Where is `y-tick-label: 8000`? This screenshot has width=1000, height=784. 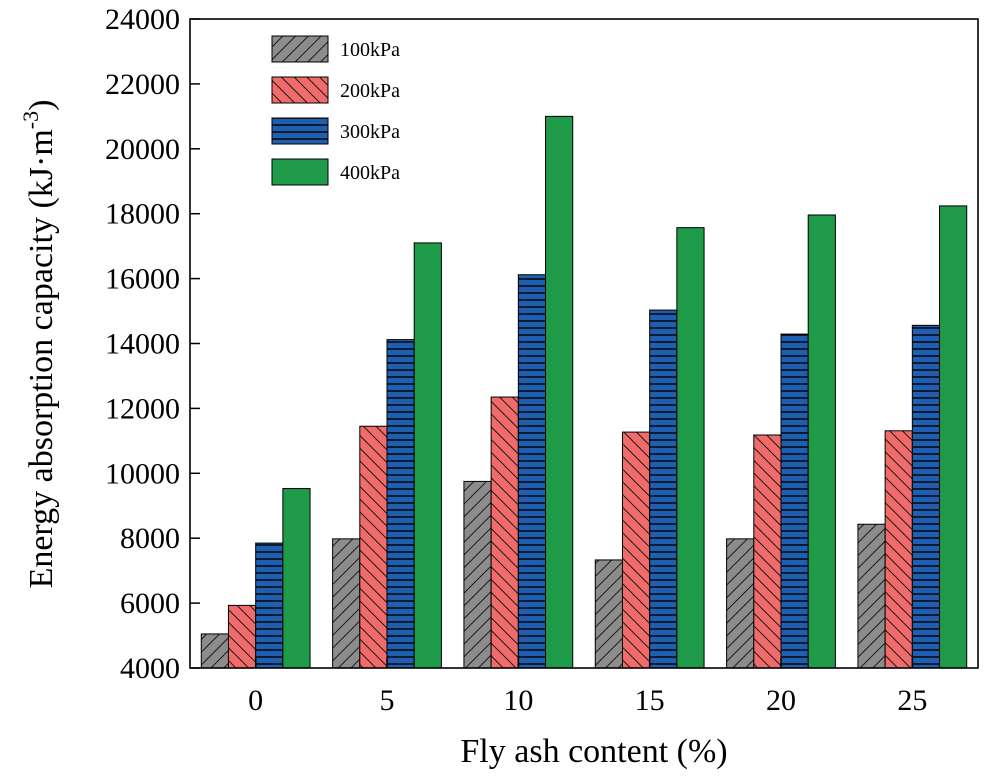 y-tick-label: 8000 is located at coordinates (150, 538).